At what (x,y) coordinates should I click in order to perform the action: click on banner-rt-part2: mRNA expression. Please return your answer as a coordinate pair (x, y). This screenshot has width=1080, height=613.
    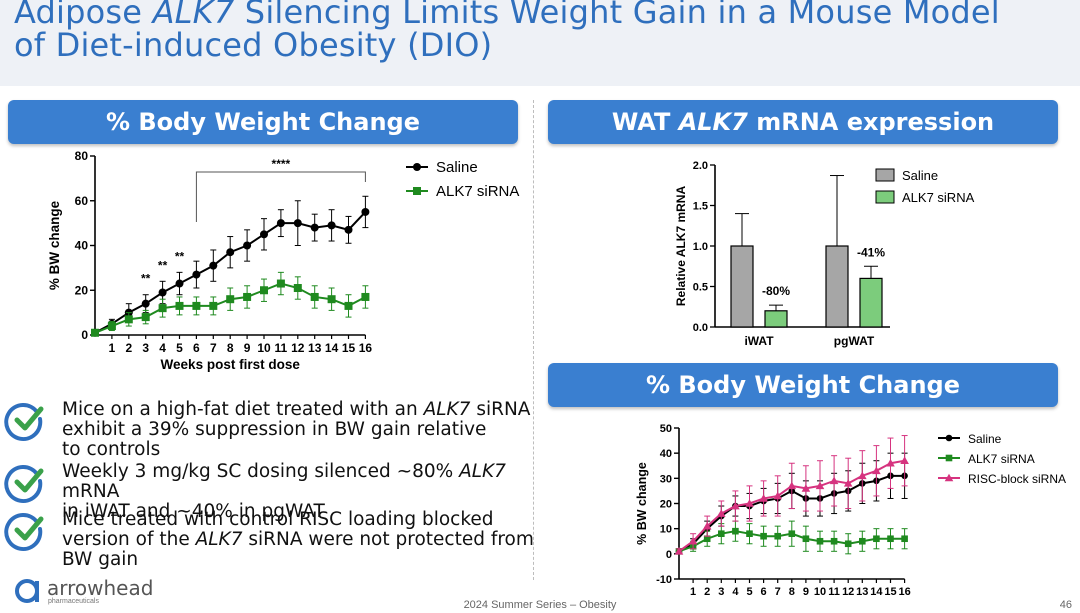
    Looking at the image, I should click on (871, 122).